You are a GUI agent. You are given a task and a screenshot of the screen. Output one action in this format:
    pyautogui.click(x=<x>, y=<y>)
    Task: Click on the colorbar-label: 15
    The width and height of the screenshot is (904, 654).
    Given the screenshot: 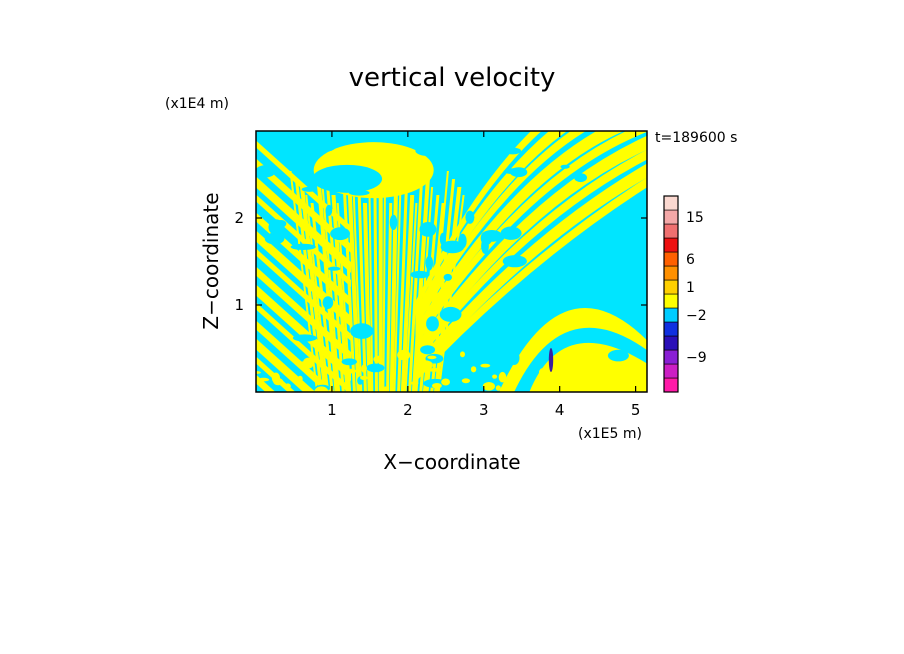 What is the action you would take?
    pyautogui.click(x=695, y=218)
    